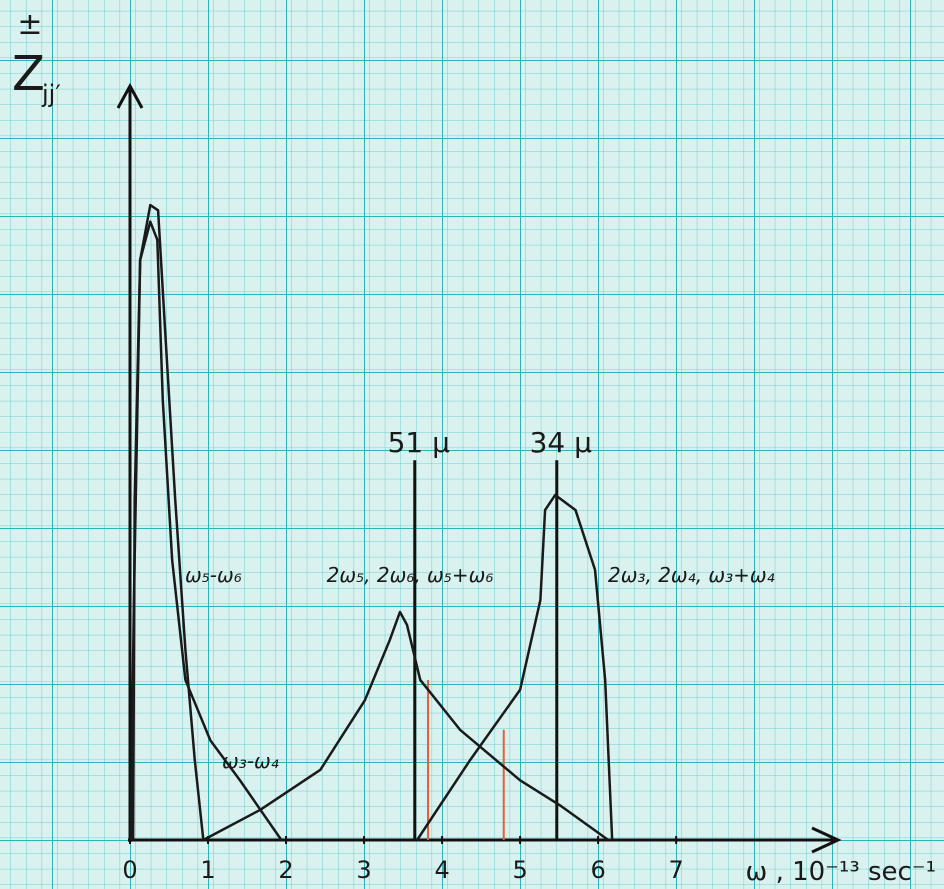  What do you see at coordinates (29, 24) in the screenshot?
I see `y-label-sign: ±` at bounding box center [29, 24].